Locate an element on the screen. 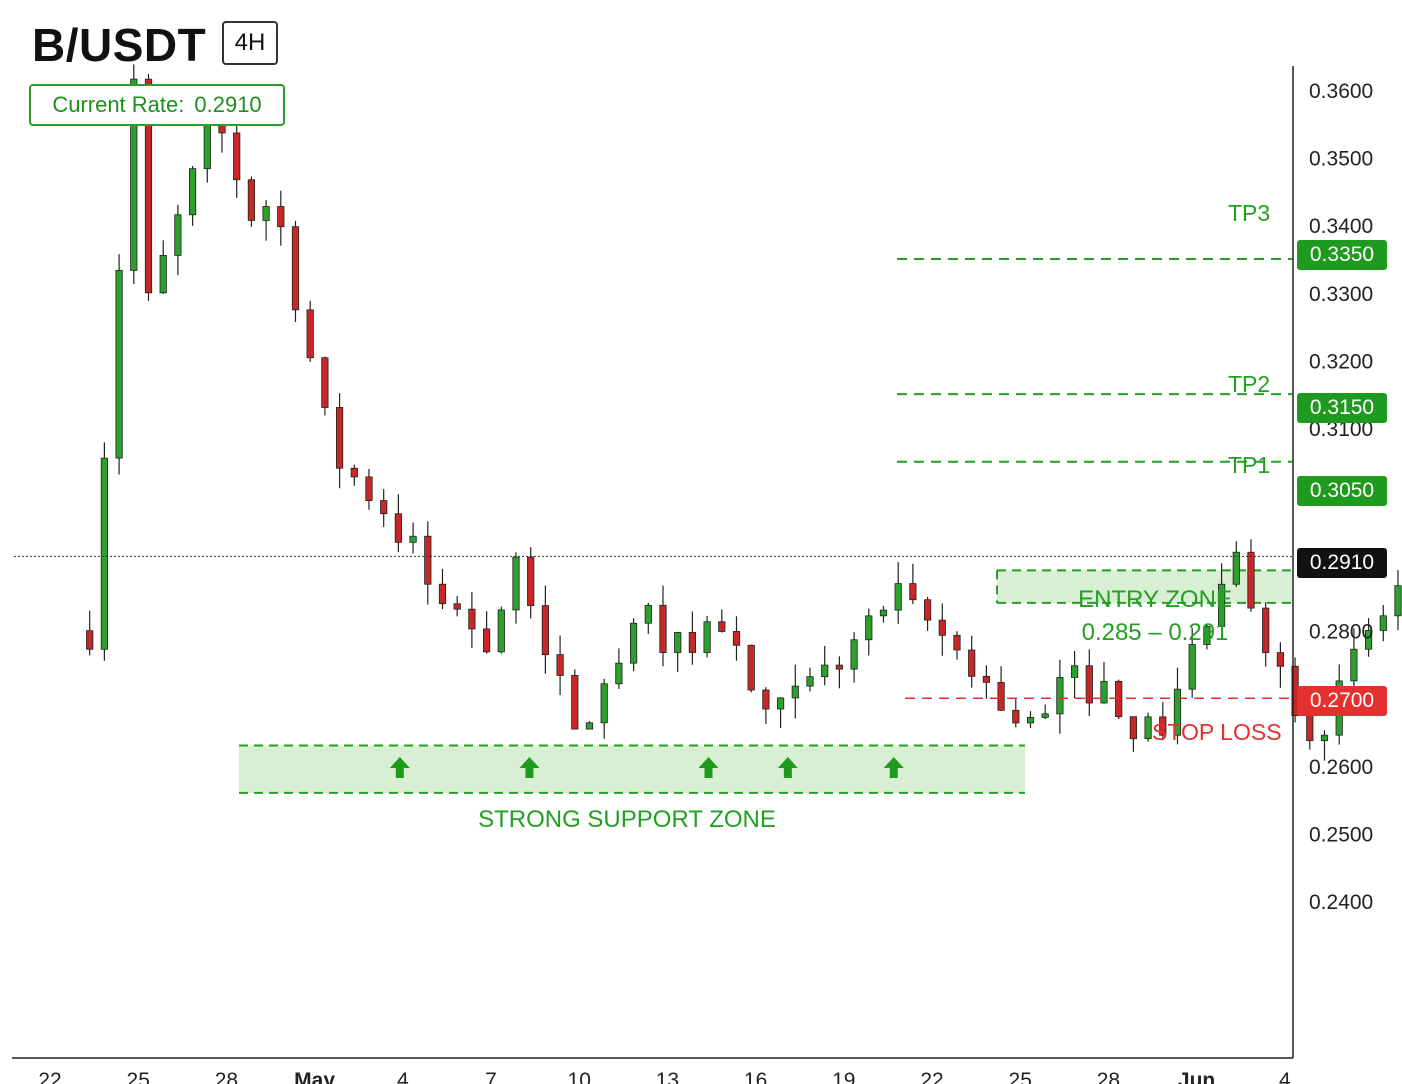 The image size is (1402, 1084). timeframe-badge: 4H is located at coordinates (250, 43).